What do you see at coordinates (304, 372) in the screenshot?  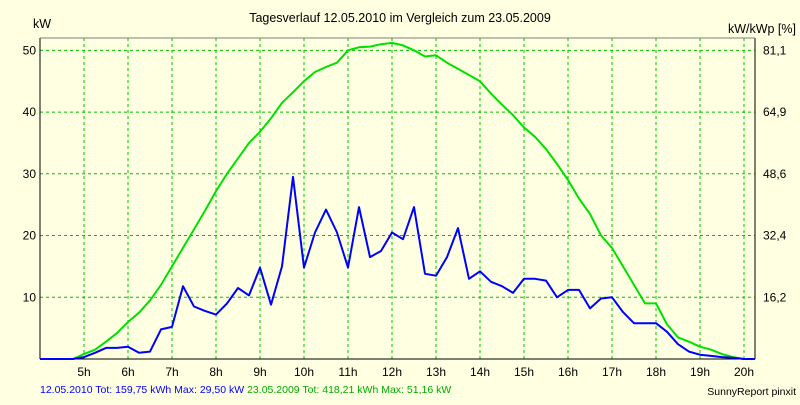 I see `x-tick-10h: 10h` at bounding box center [304, 372].